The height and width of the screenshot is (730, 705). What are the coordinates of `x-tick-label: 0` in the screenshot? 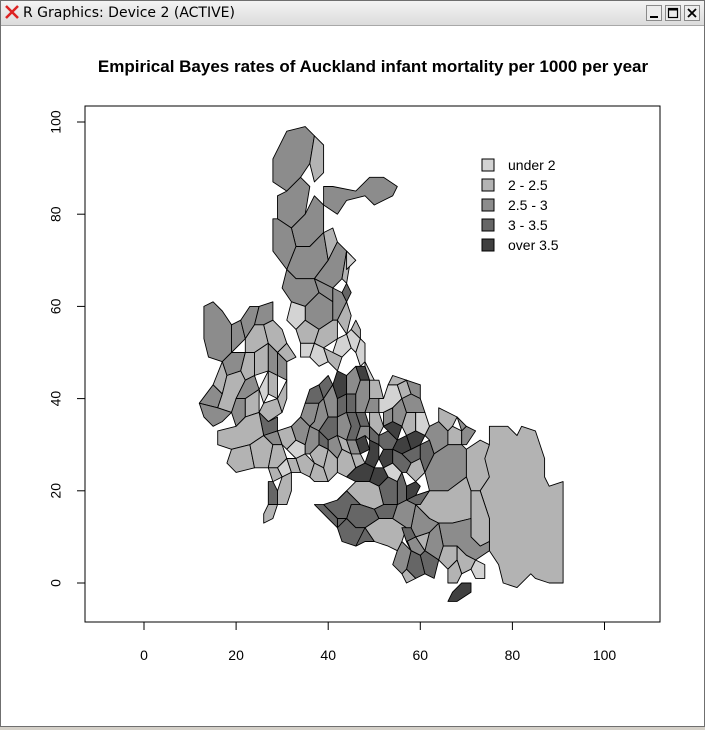 It's located at (144, 655).